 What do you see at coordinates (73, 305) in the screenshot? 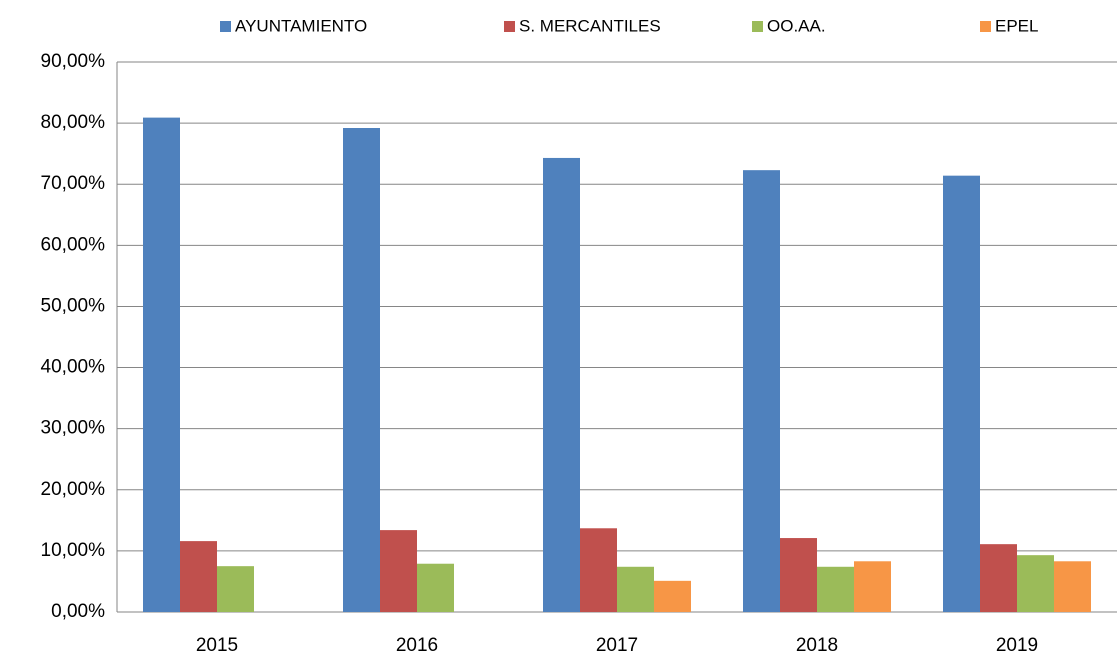
I see `y-tick-label: 50,00%` at bounding box center [73, 305].